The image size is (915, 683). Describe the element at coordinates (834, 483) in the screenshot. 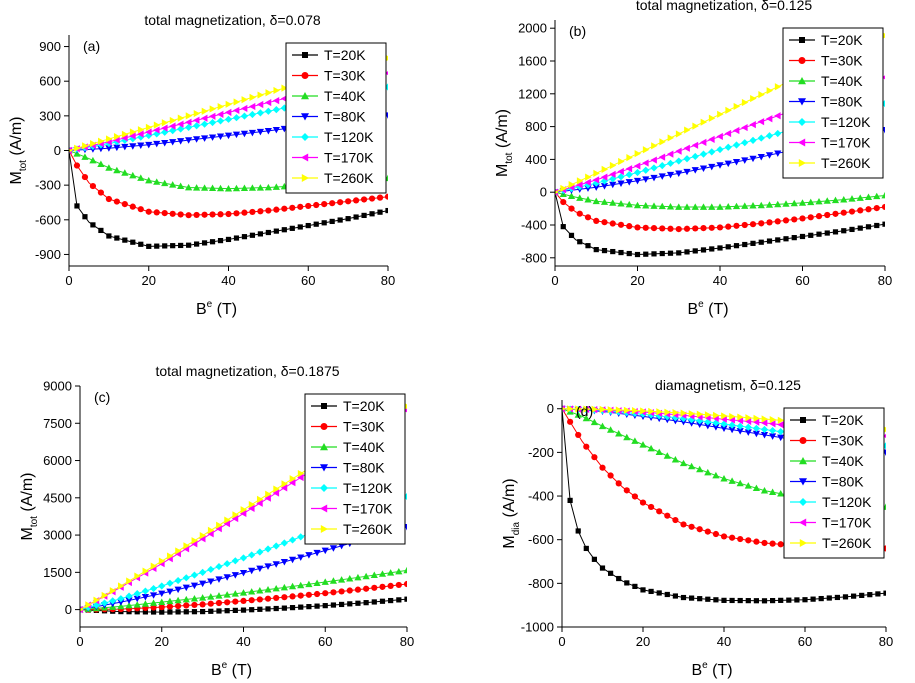

I see `legend-box` at that location.